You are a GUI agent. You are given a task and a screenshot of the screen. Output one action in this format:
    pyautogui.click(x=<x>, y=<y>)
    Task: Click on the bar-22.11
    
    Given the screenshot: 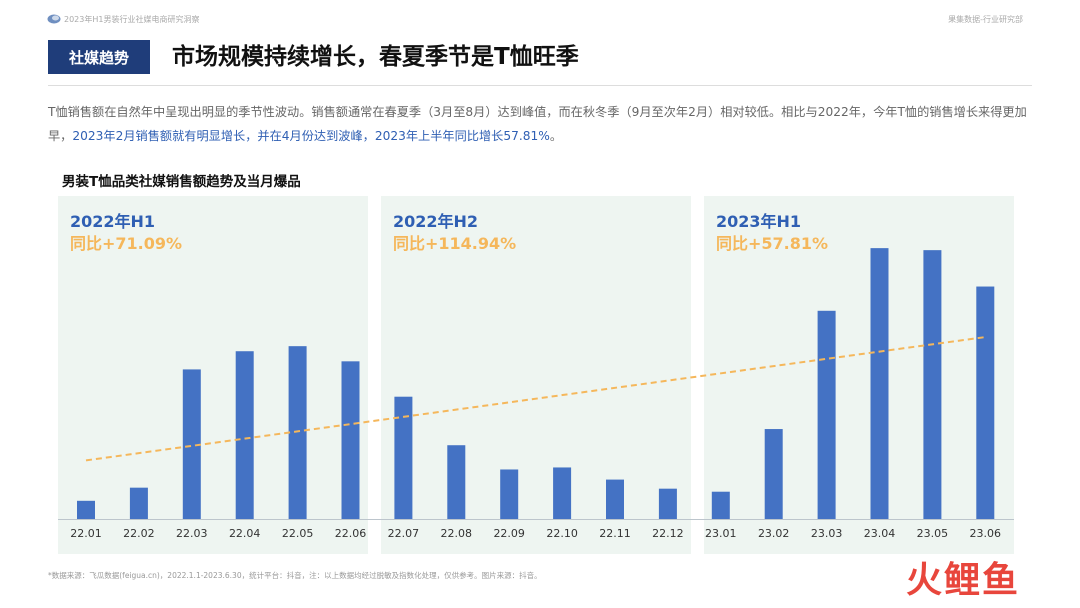 What is the action you would take?
    pyautogui.click(x=615, y=499)
    